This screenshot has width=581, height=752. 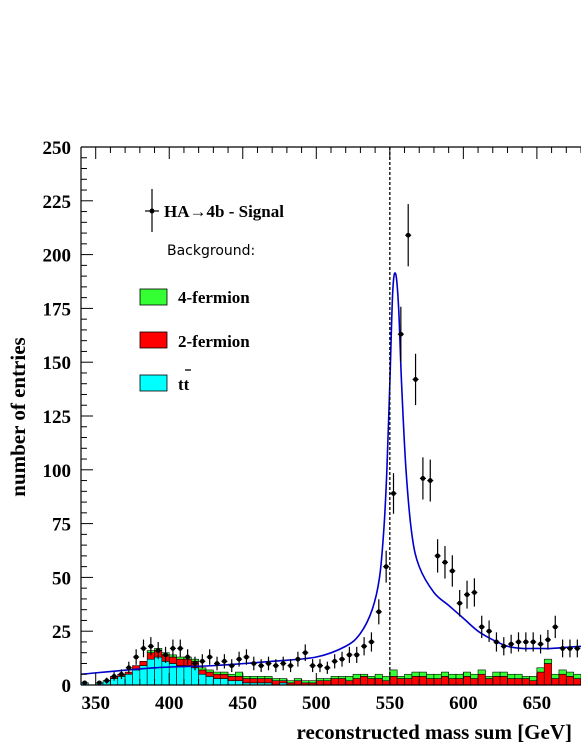 What do you see at coordinates (243, 703) in the screenshot?
I see `x-tick-label: 450` at bounding box center [243, 703].